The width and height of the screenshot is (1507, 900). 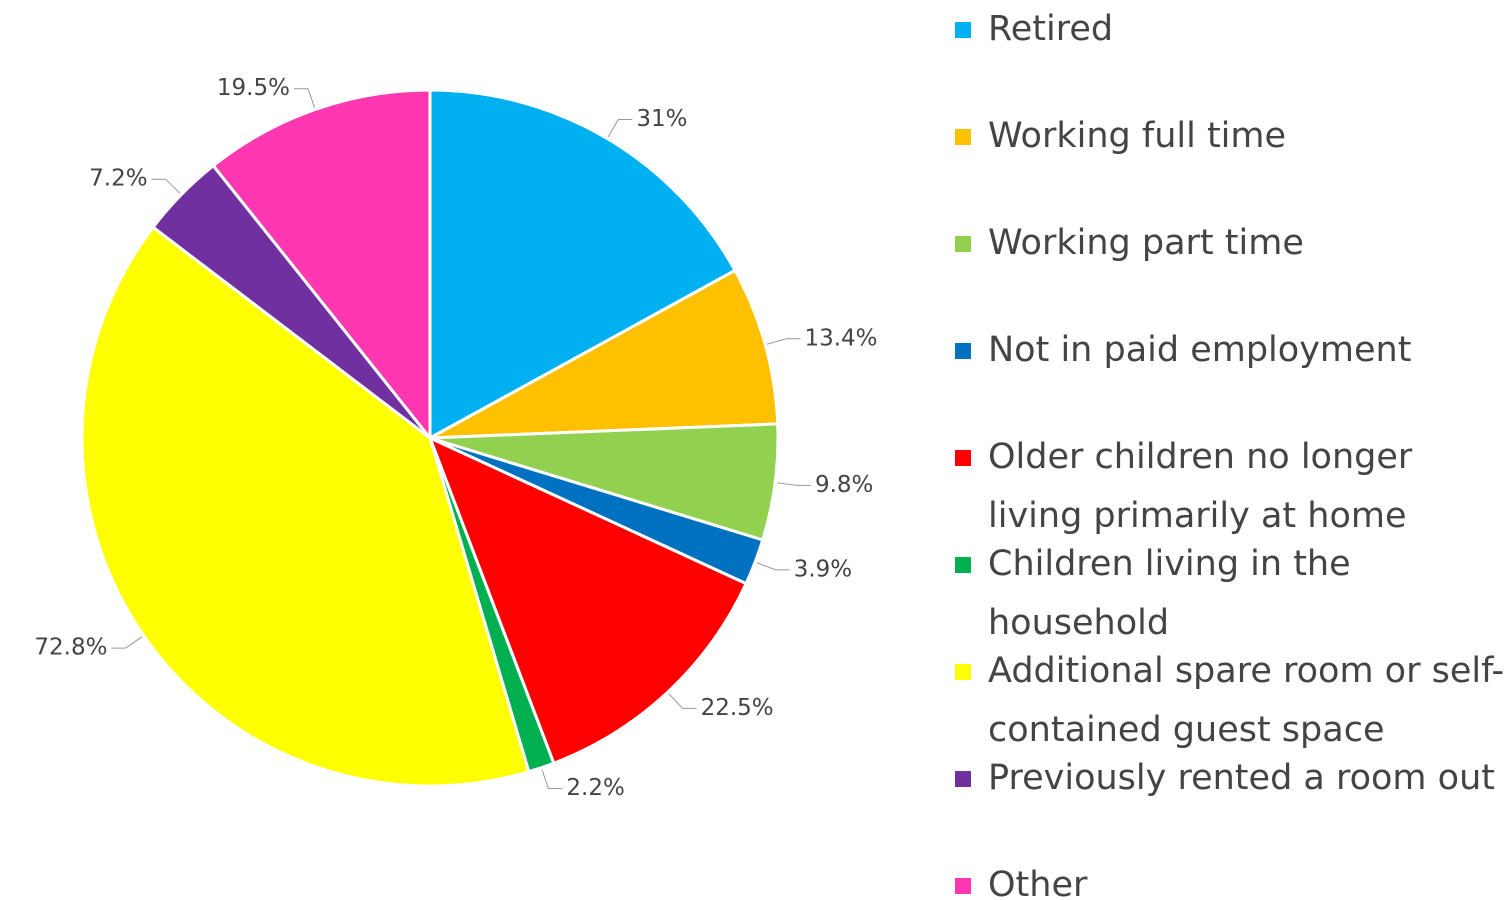 I want to click on legend-label: Not in paid employment, so click(x=1200, y=350).